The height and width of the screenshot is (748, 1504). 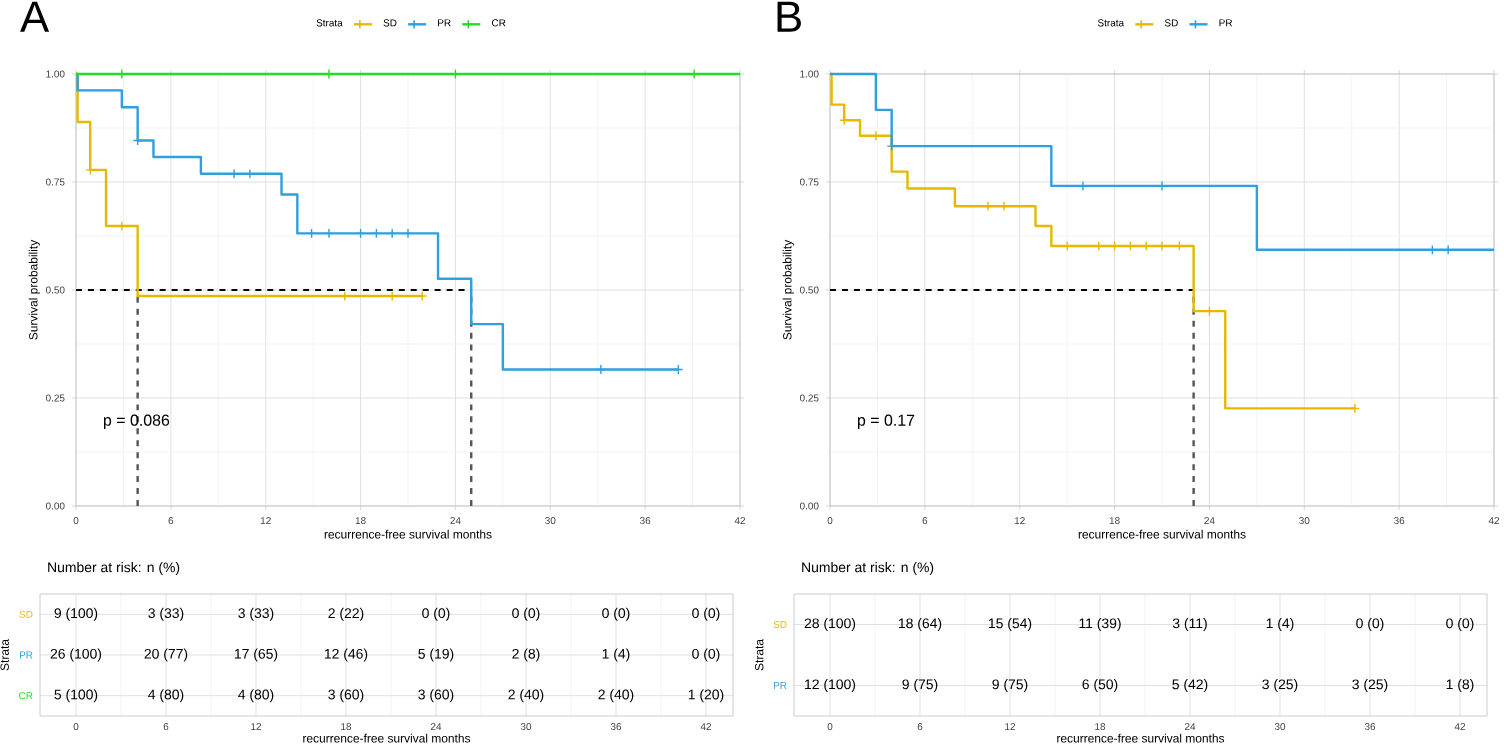 What do you see at coordinates (789, 16) in the screenshot?
I see `chart-title: B` at bounding box center [789, 16].